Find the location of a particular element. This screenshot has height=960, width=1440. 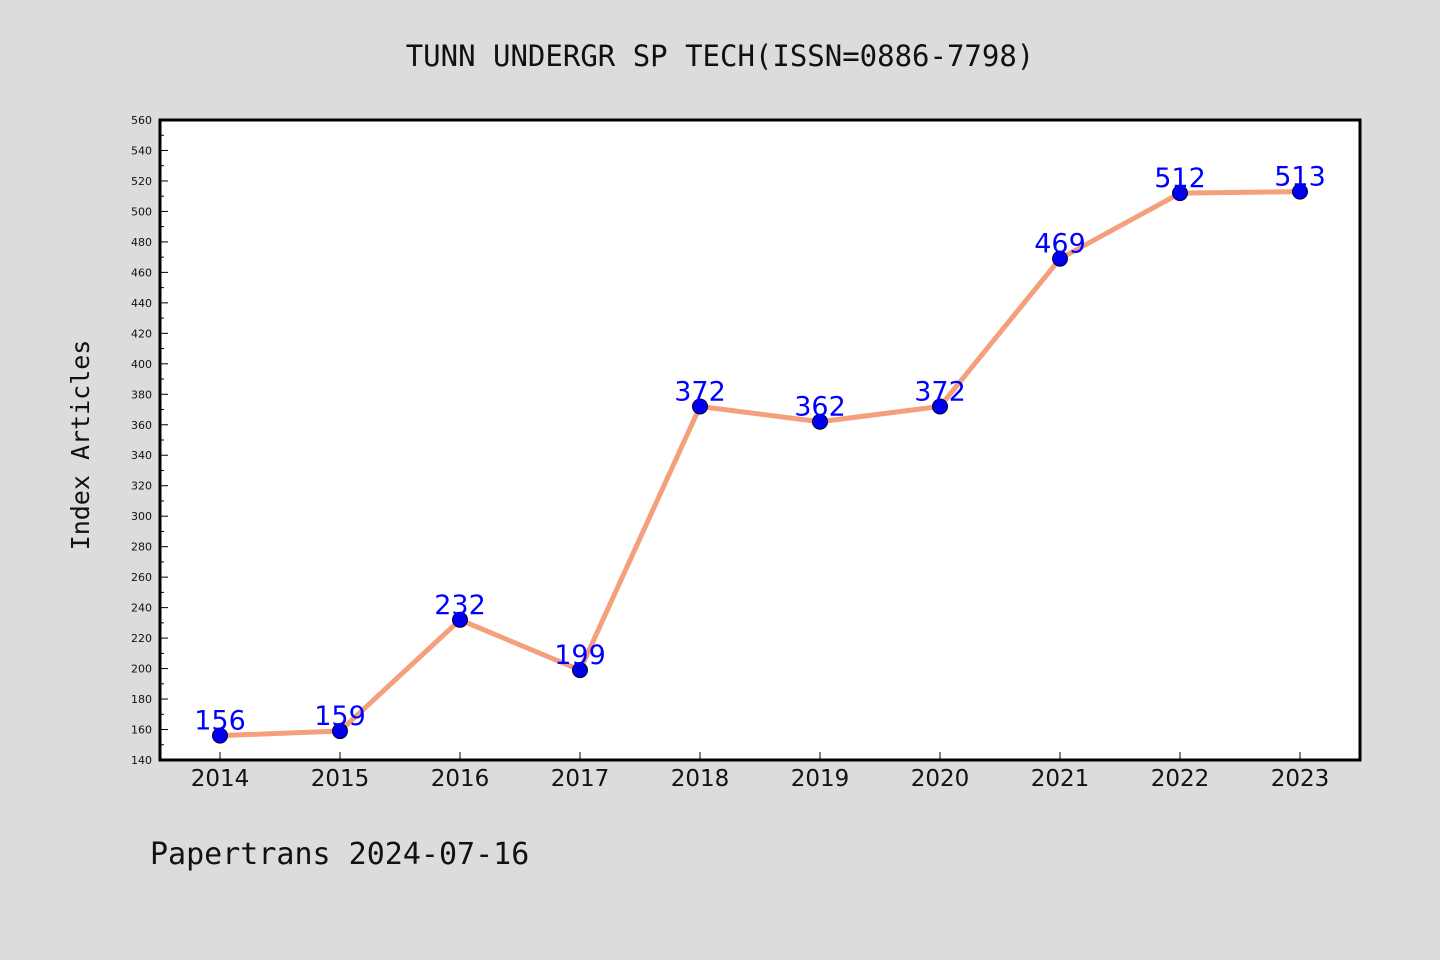

x-tick-label: 2021 is located at coordinates (1060, 779).